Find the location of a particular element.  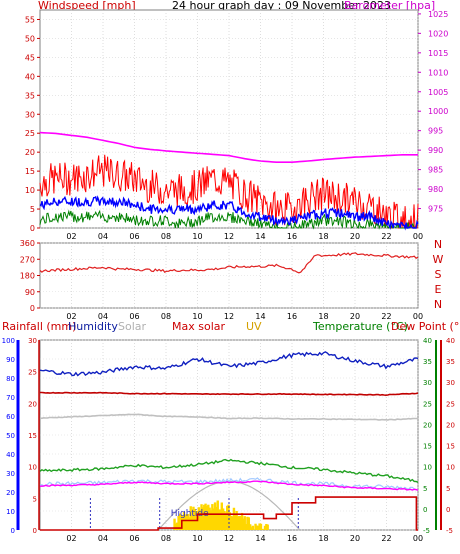

dew-point-y-tick-label: 15 is located at coordinates (450, 447).